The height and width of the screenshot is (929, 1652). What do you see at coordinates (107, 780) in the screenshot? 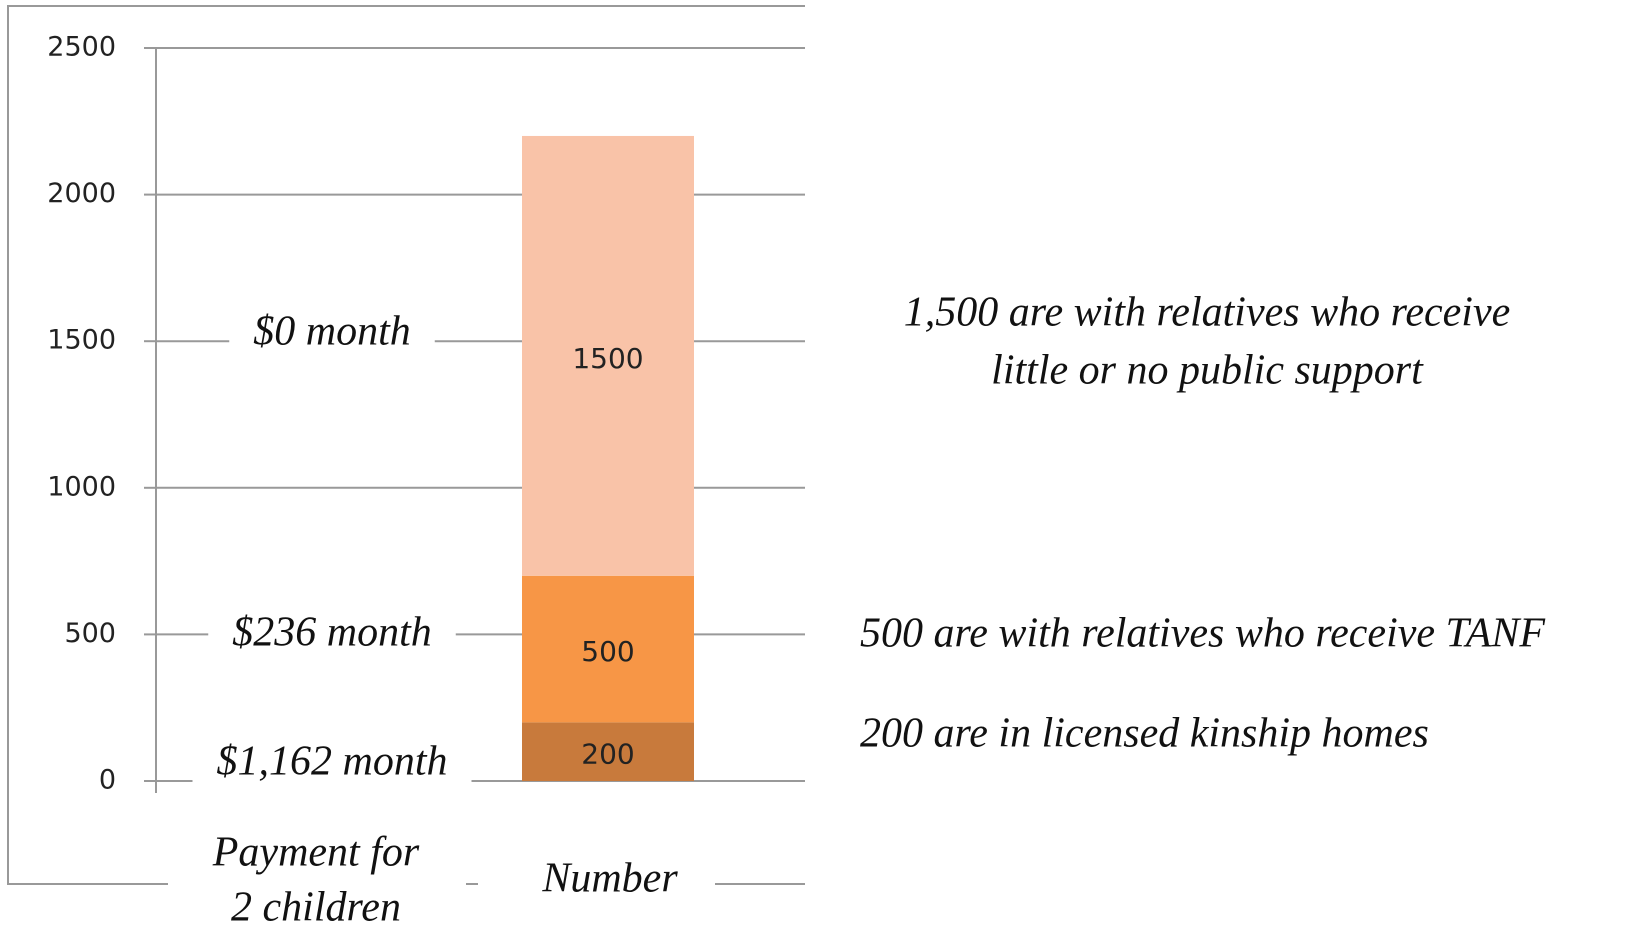
I see `y-tick-label: 0` at bounding box center [107, 780].